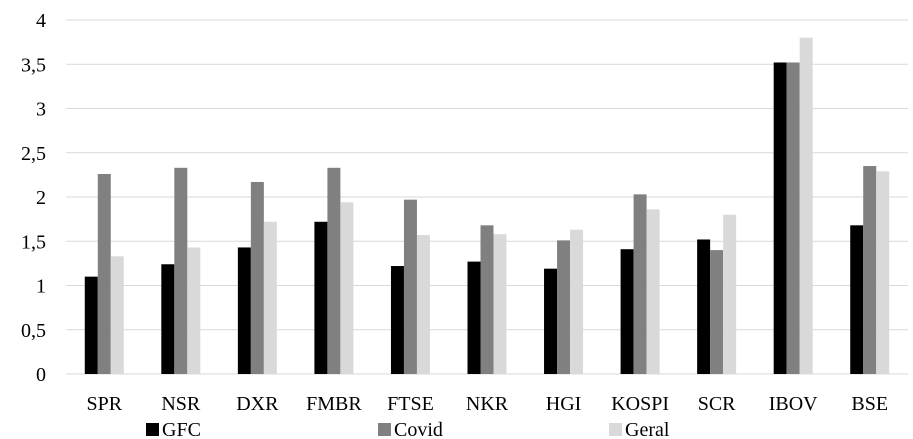  What do you see at coordinates (41, 198) in the screenshot?
I see `y-tick-label: 2` at bounding box center [41, 198].